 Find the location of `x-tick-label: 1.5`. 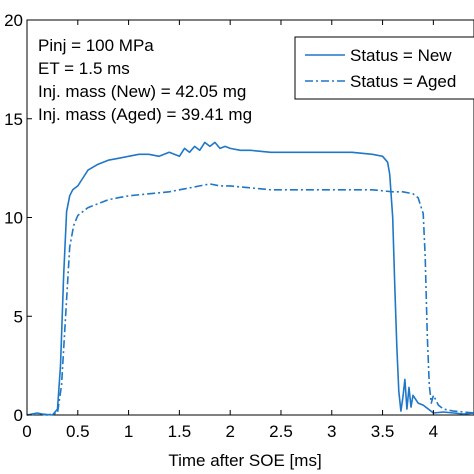

x-tick-label: 1.5 is located at coordinates (180, 431).